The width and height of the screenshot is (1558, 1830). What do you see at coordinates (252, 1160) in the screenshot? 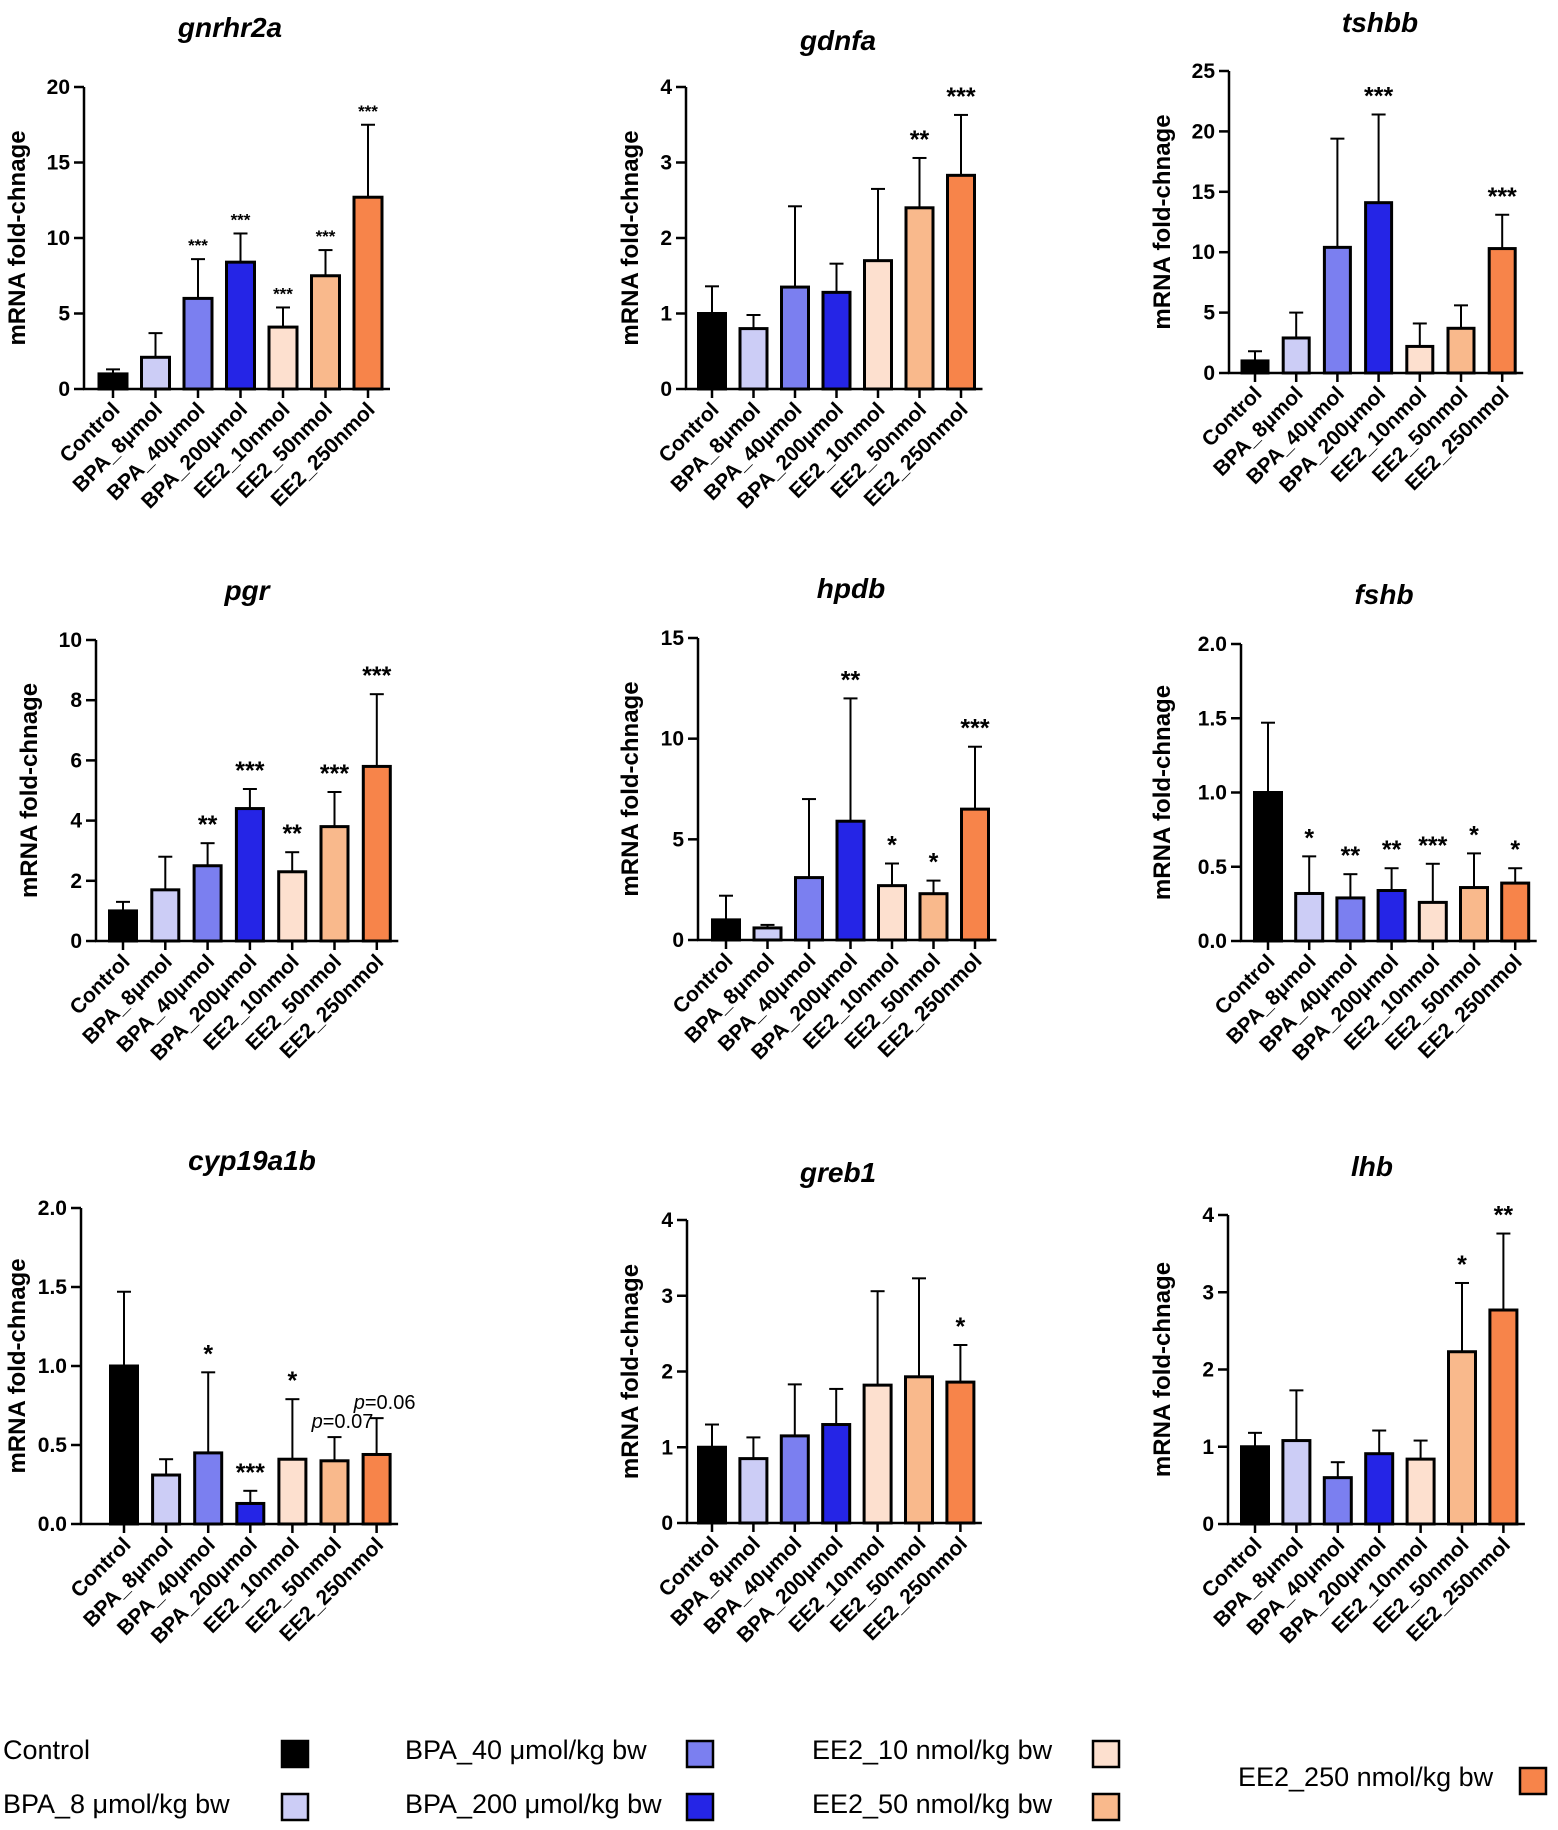
I see `chart-title: cyp19a1b` at bounding box center [252, 1160].